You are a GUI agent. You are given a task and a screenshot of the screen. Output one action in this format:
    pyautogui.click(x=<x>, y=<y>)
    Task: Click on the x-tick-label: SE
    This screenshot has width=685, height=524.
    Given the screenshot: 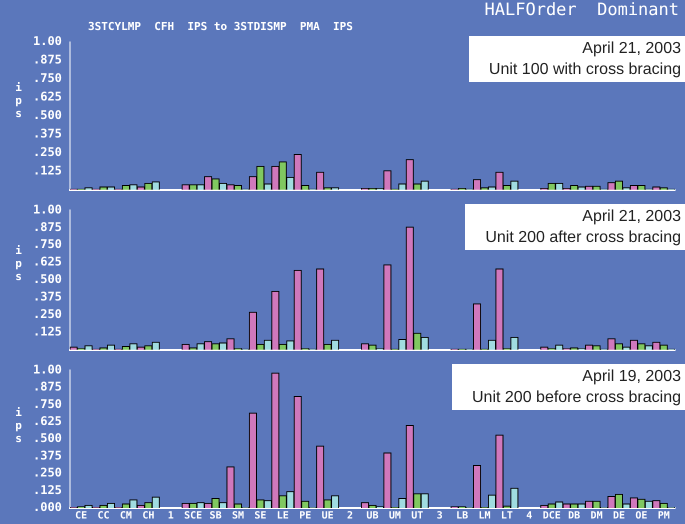 What is the action you would take?
    pyautogui.click(x=260, y=516)
    